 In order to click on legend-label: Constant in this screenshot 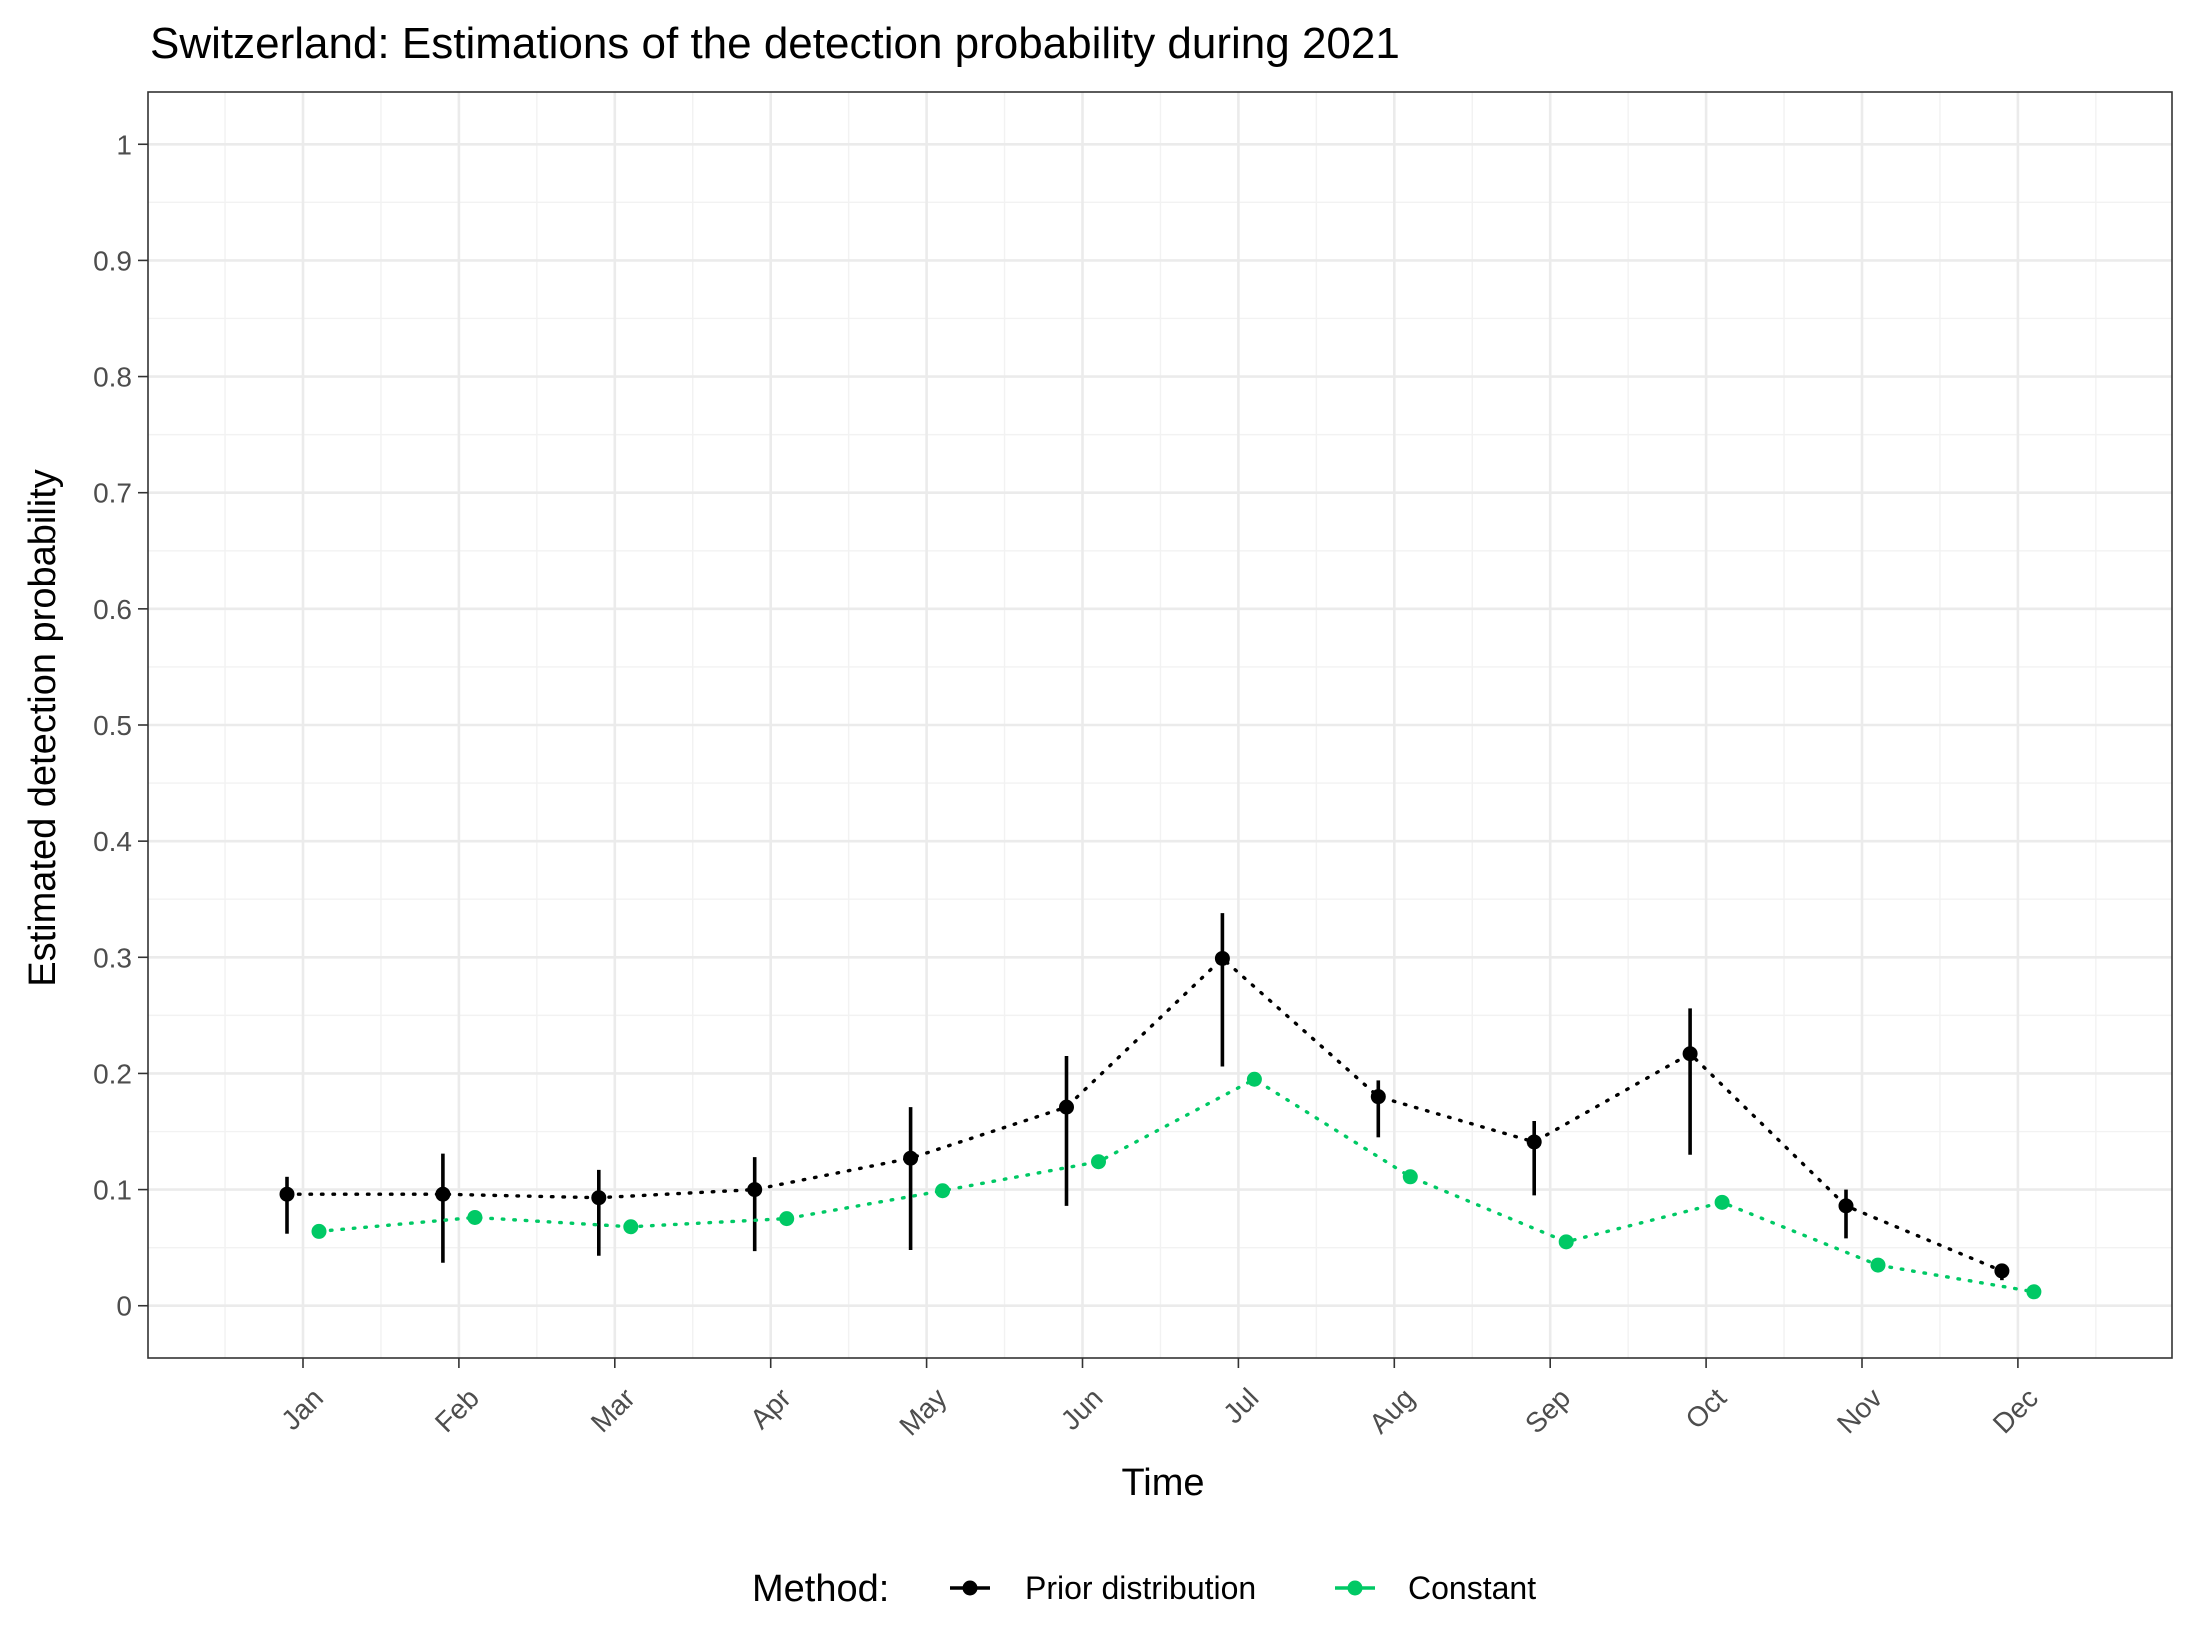, I will do `click(1472, 1588)`.